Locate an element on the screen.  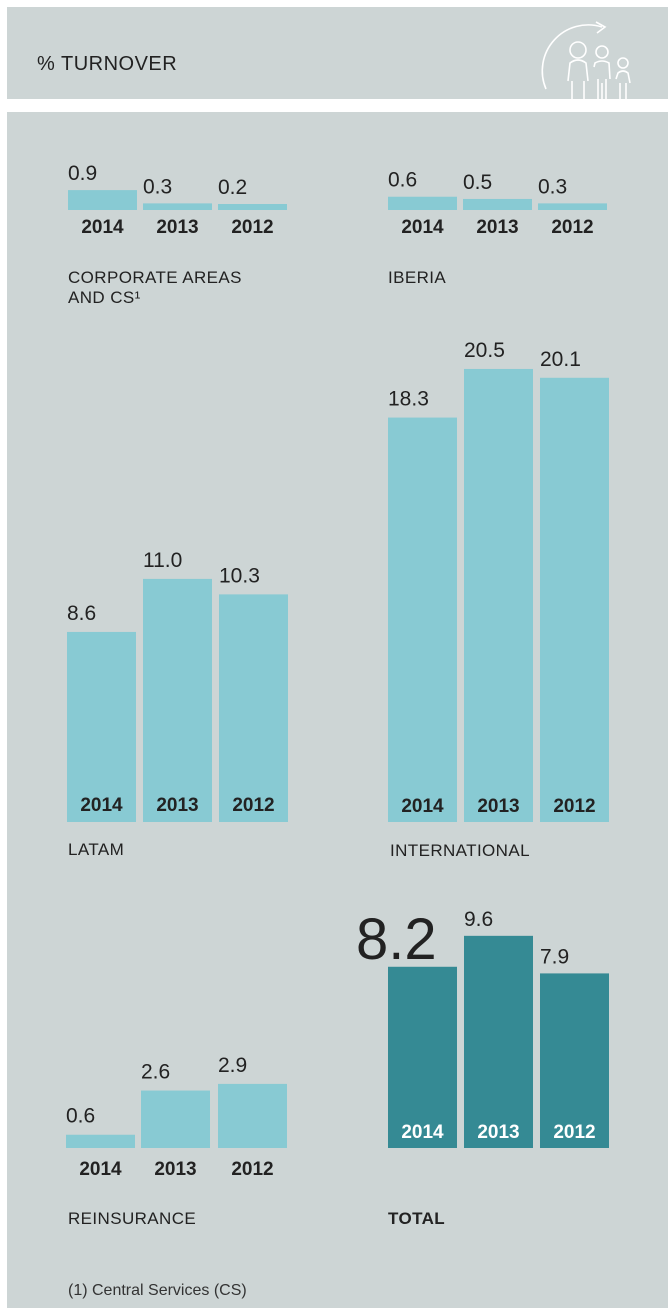
value-label: 18.3 is located at coordinates (408, 399).